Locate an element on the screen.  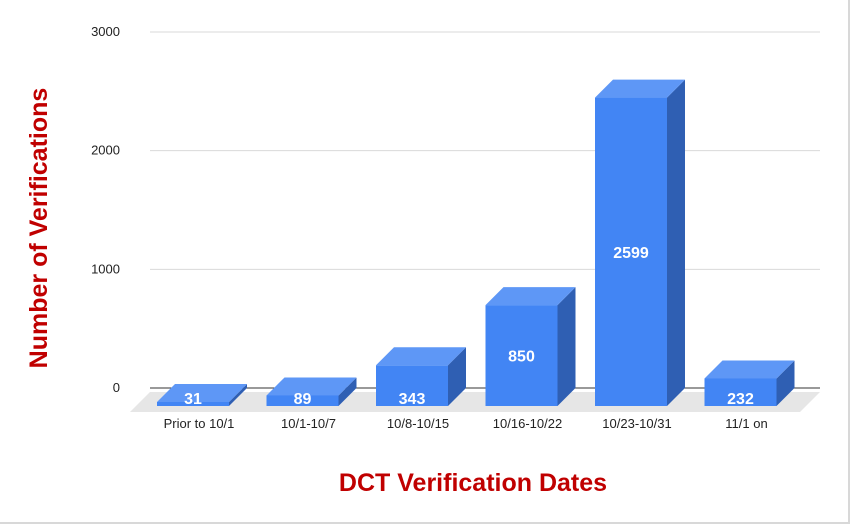
window-edge-right is located at coordinates (849, 262).